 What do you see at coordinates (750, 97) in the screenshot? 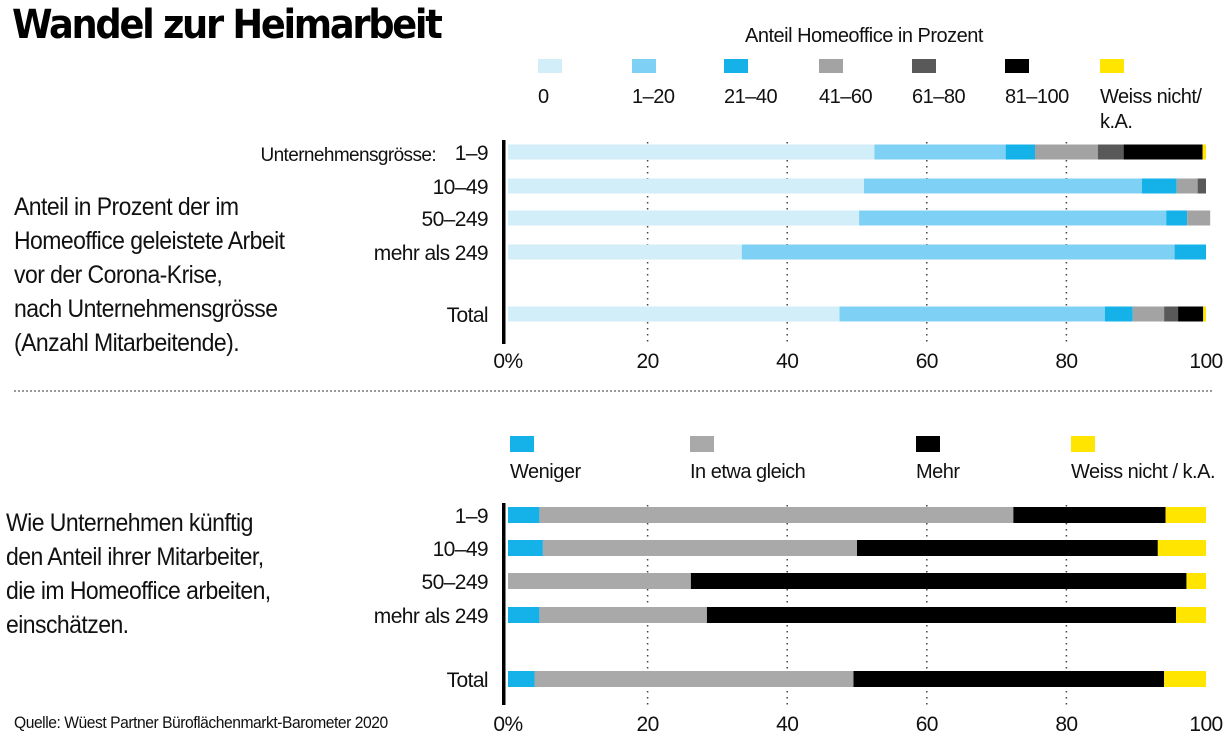
I see `legend-label: 21–40` at bounding box center [750, 97].